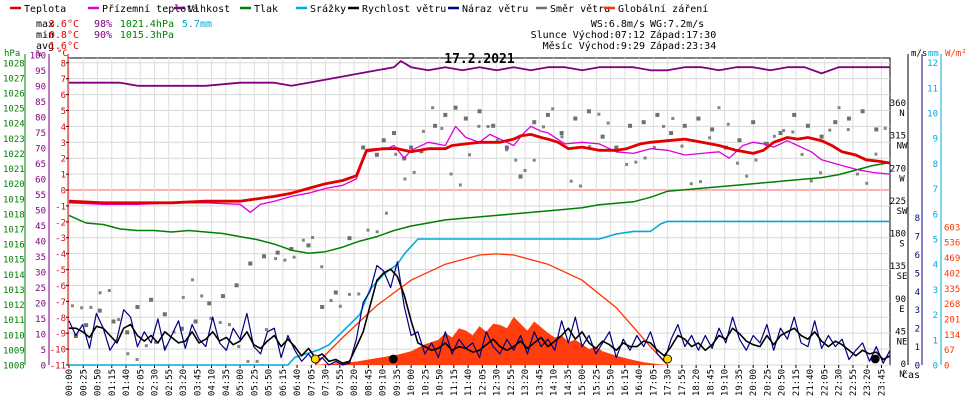  I want to click on y-tick-radiation: 469, so click(952, 259).